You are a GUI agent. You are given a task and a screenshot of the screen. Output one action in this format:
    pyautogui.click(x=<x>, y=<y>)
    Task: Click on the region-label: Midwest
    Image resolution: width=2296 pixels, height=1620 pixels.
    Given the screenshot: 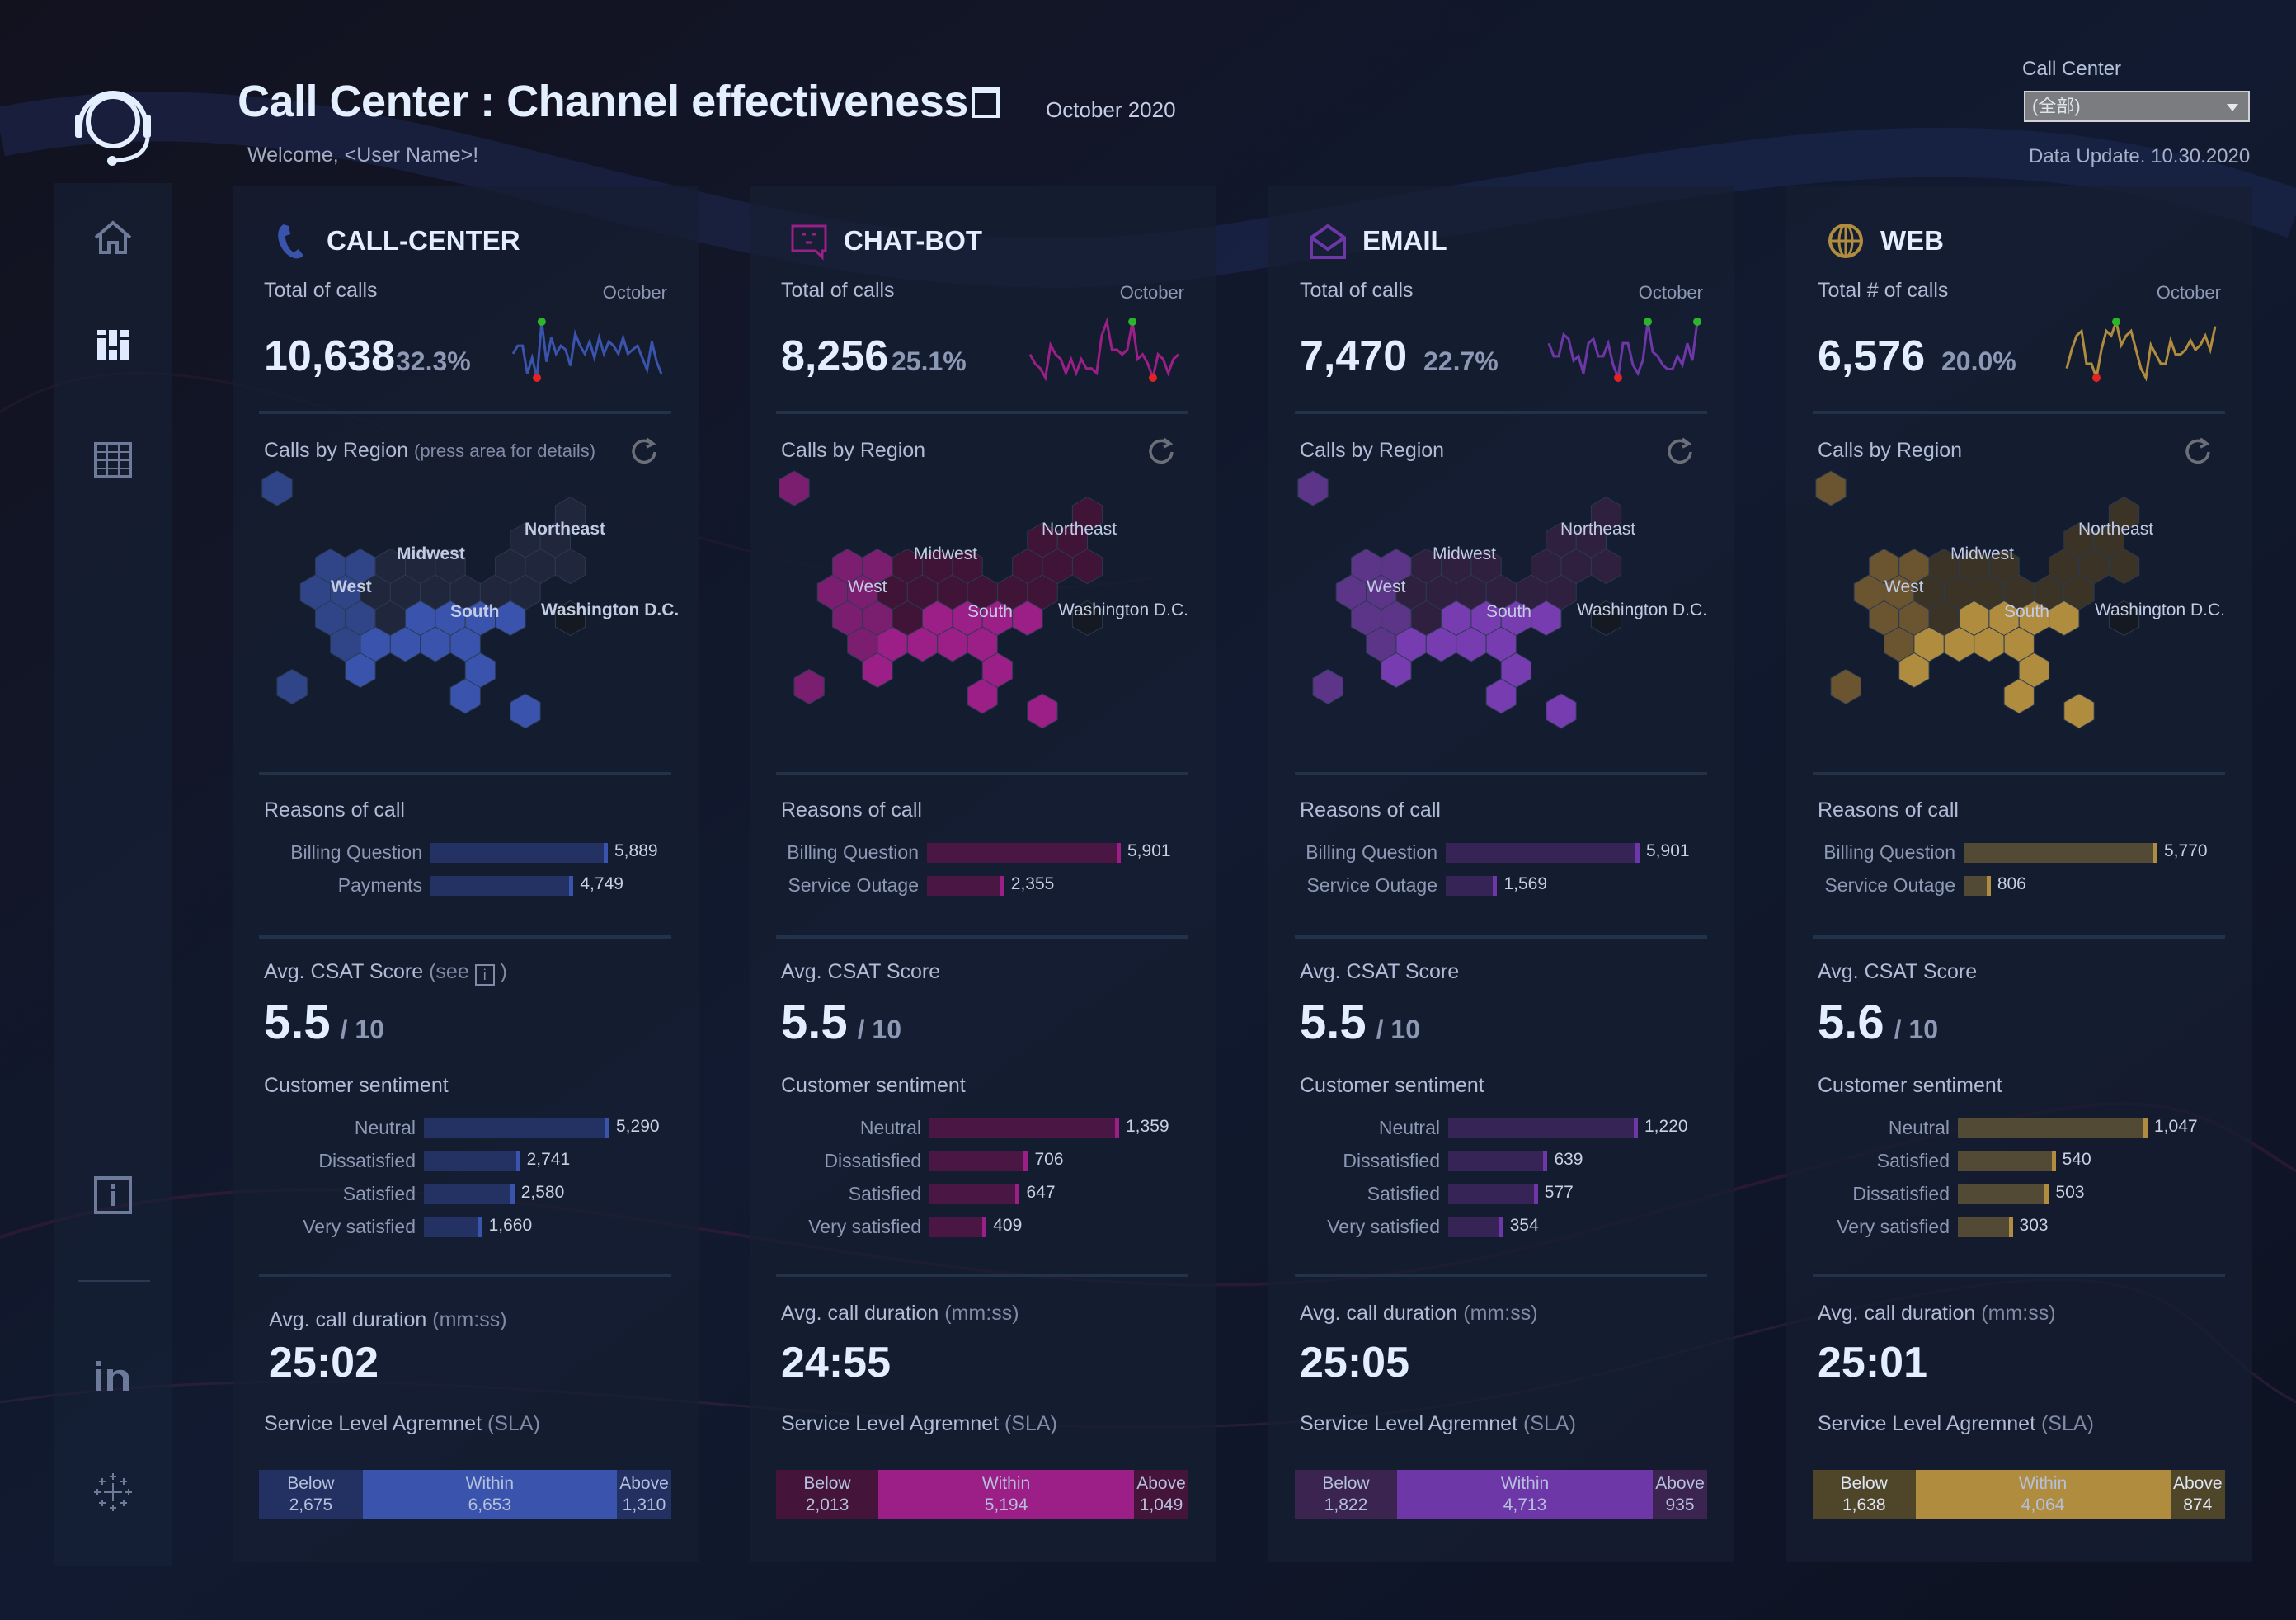 What is the action you would take?
    pyautogui.click(x=1464, y=553)
    